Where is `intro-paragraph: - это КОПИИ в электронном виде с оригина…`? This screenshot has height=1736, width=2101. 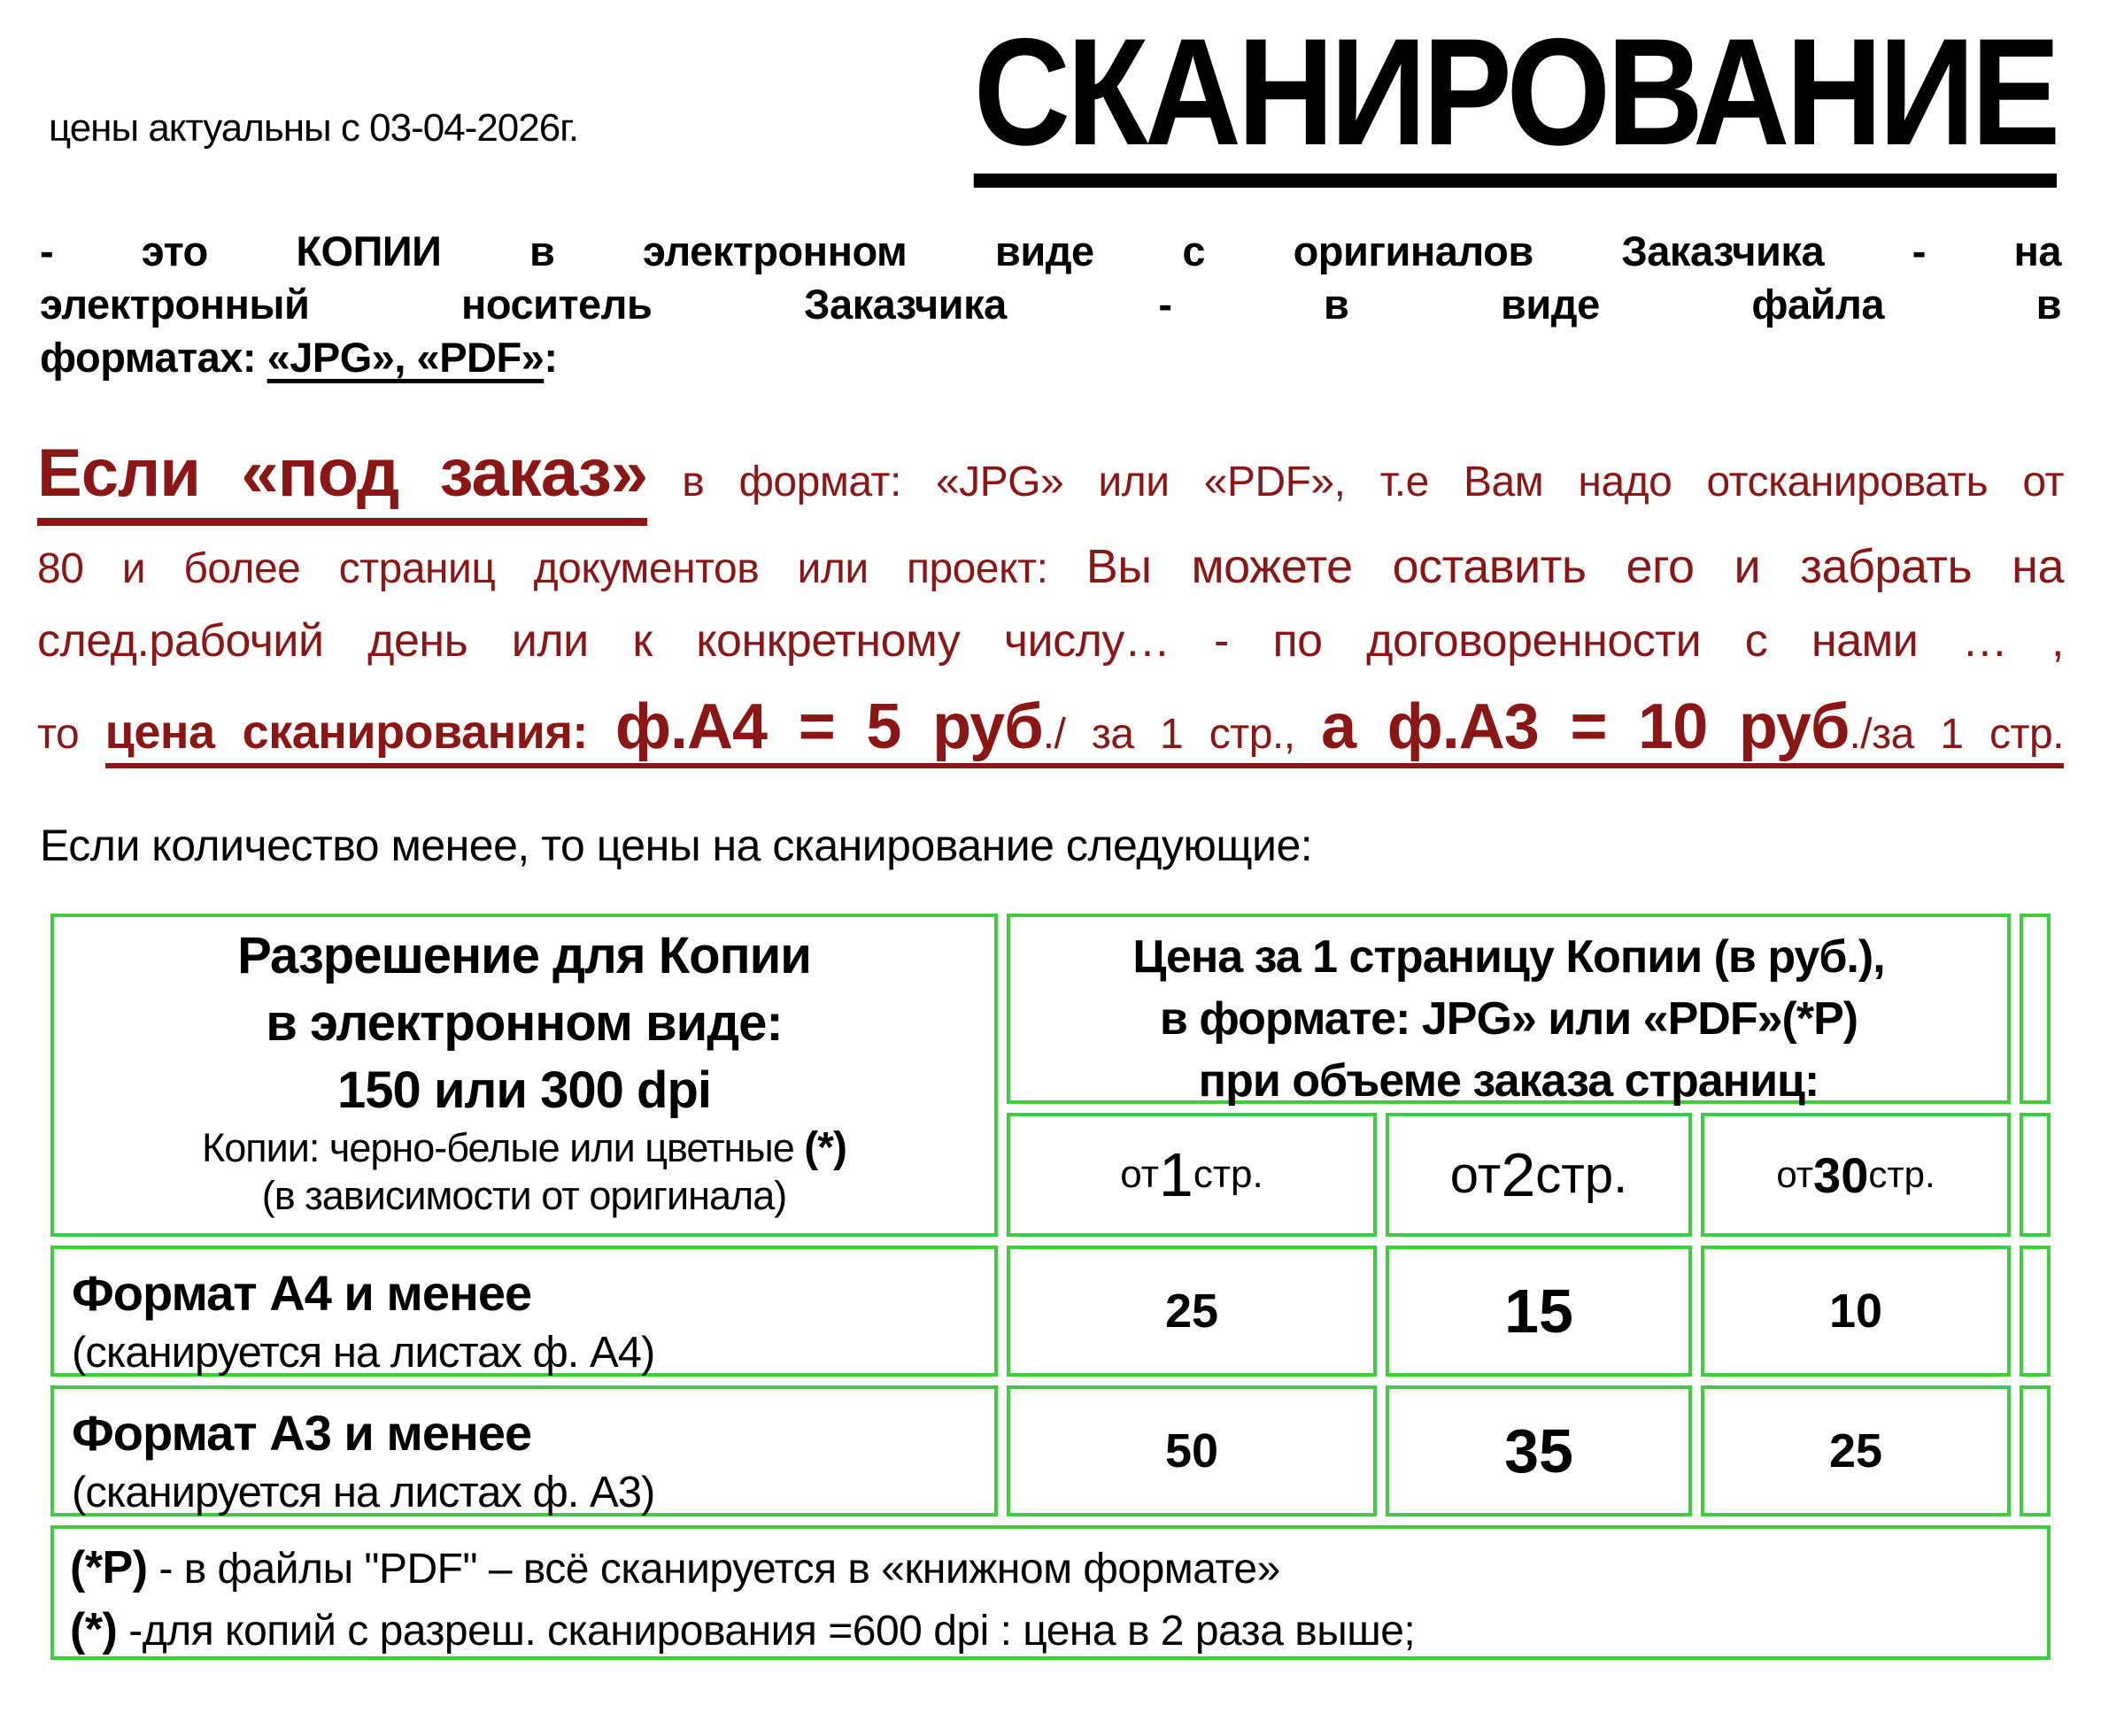 intro-paragraph: - это КОПИИ в электронном виде с оригина… is located at coordinates (1051, 305).